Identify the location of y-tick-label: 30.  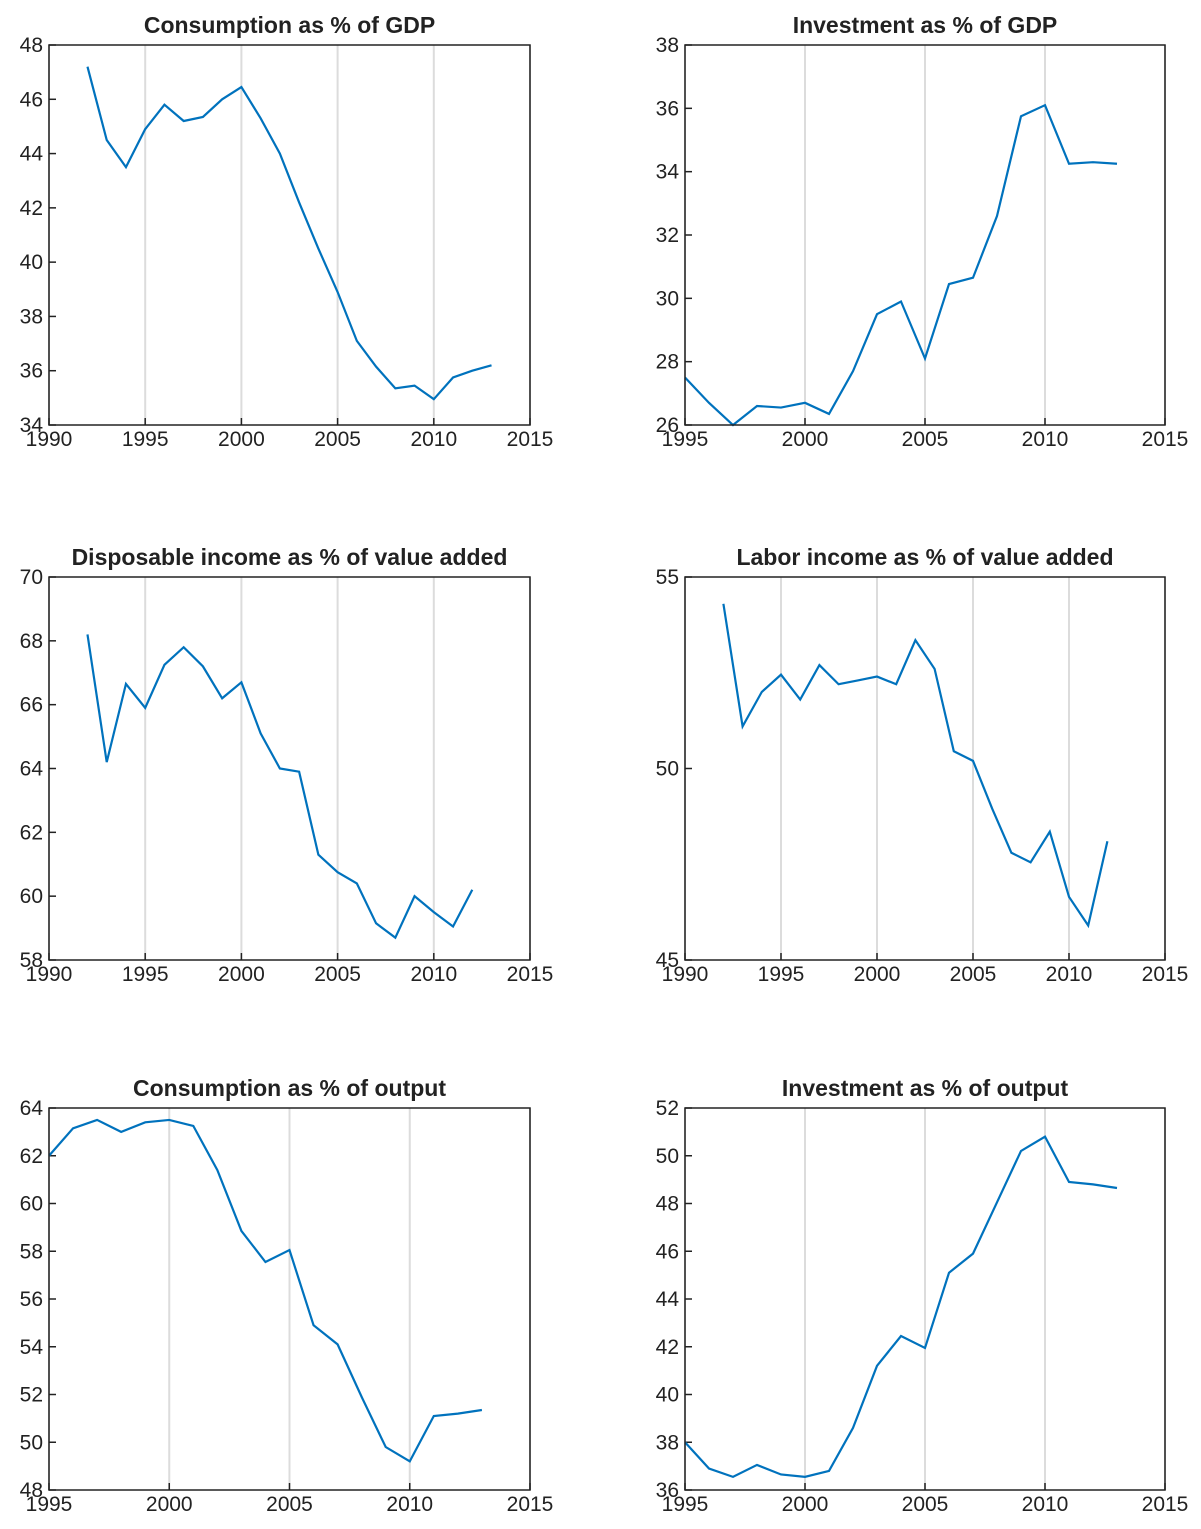
(667, 298).